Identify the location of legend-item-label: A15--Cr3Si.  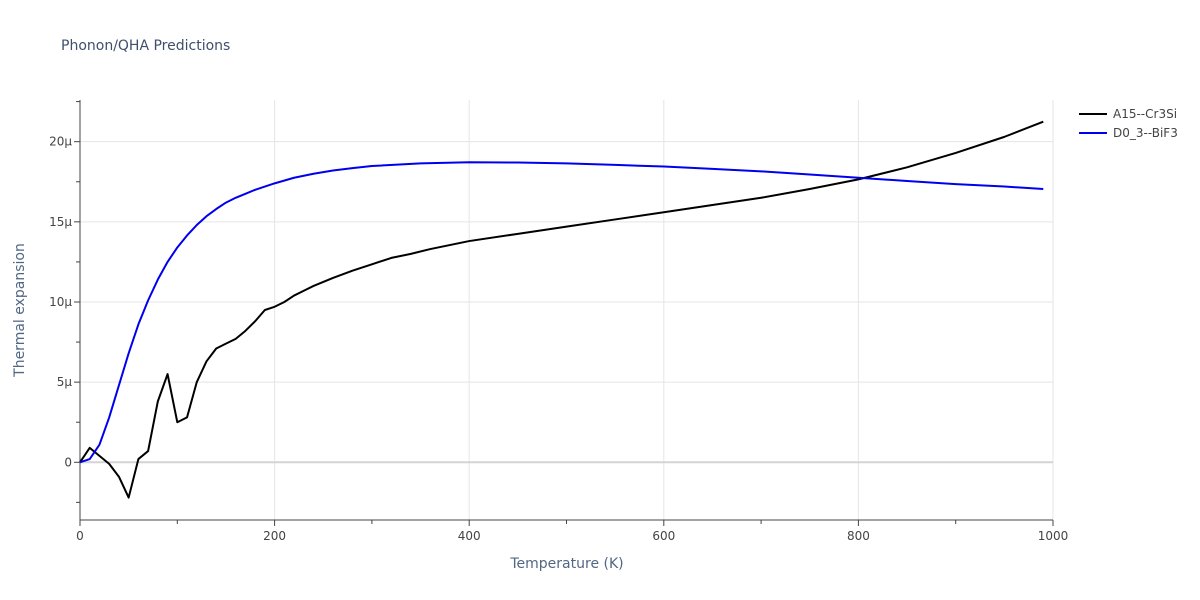
(1145, 114).